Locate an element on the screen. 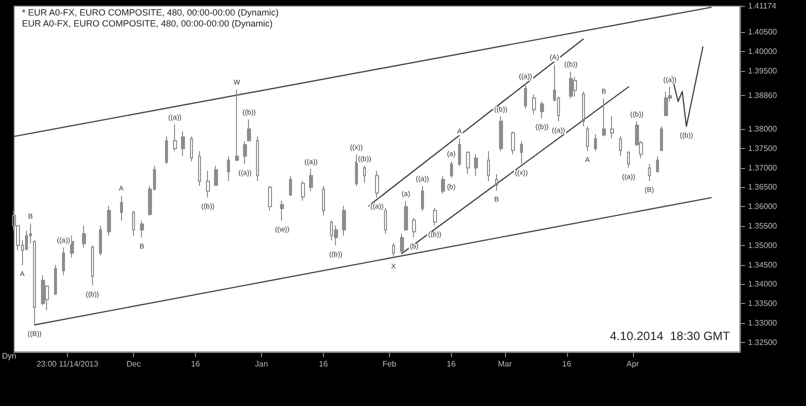 This screenshot has height=406, width=806. y-tick-label: 1.39500 is located at coordinates (763, 71).